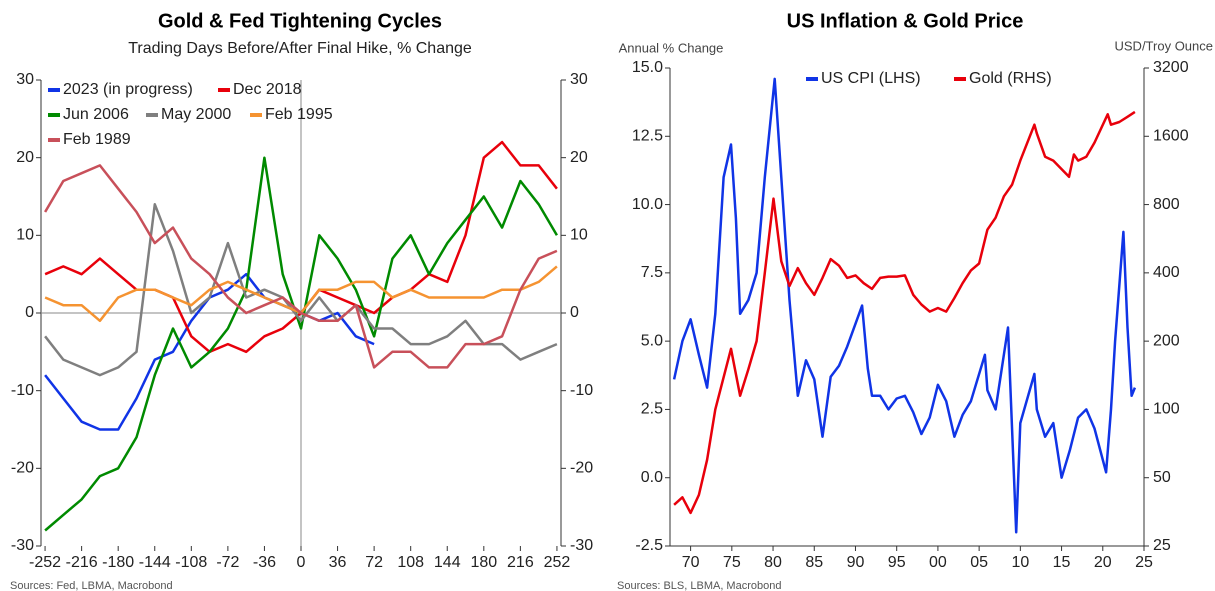 The width and height of the screenshot is (1215, 591). What do you see at coordinates (97, 139) in the screenshot?
I see `legend-label: Feb 1989` at bounding box center [97, 139].